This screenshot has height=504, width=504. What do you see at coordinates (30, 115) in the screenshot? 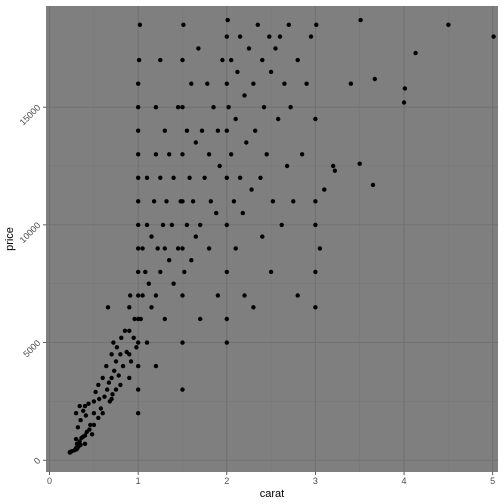
I see `y-tick-label: 15000` at bounding box center [30, 115].